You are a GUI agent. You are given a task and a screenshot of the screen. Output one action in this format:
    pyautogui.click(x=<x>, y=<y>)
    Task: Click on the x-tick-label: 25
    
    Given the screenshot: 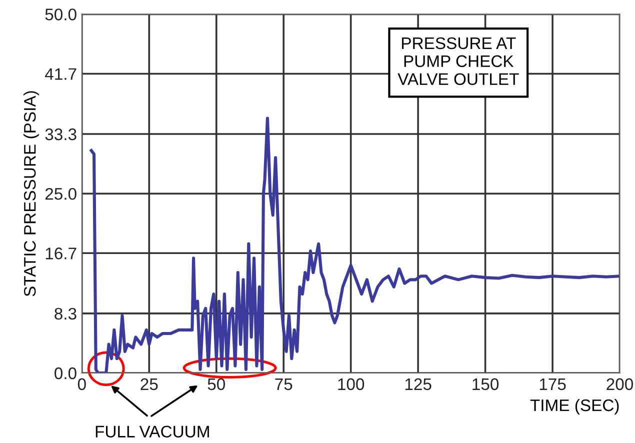 What is the action you would take?
    pyautogui.click(x=149, y=384)
    